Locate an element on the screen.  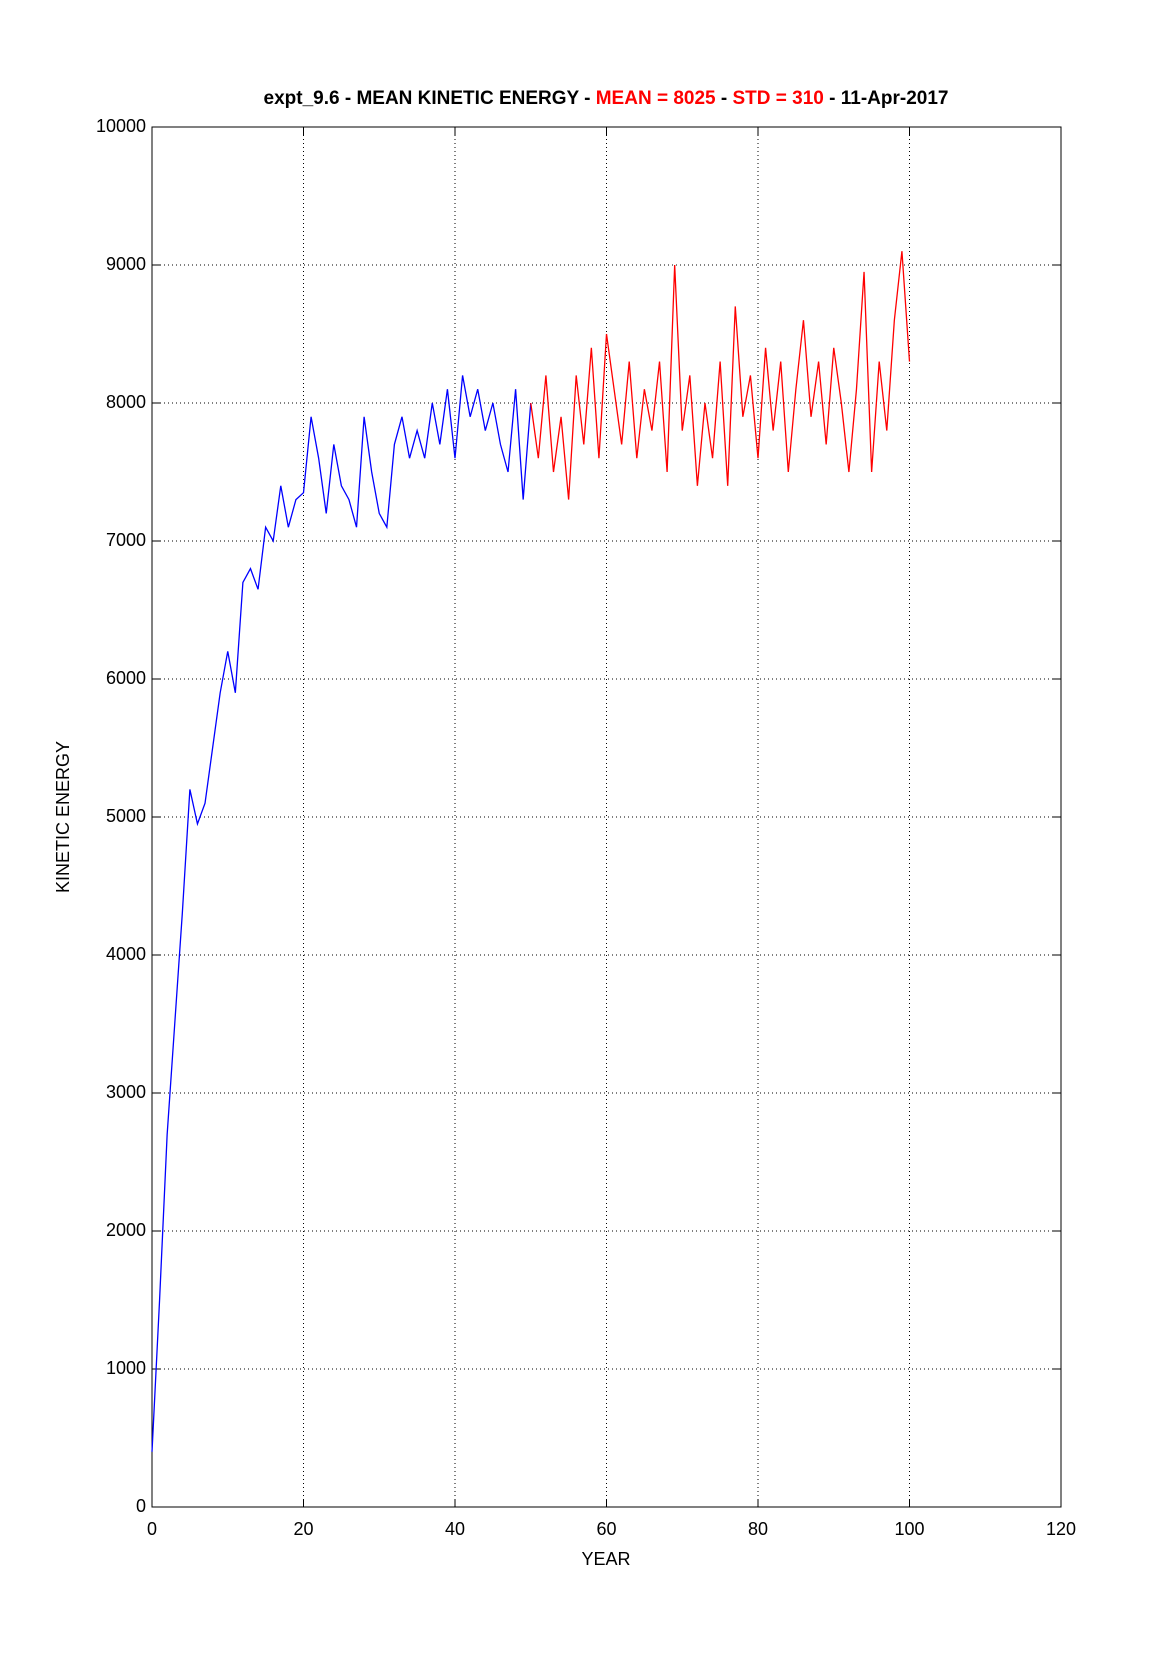
y-tick-label: 0 is located at coordinates (141, 1506).